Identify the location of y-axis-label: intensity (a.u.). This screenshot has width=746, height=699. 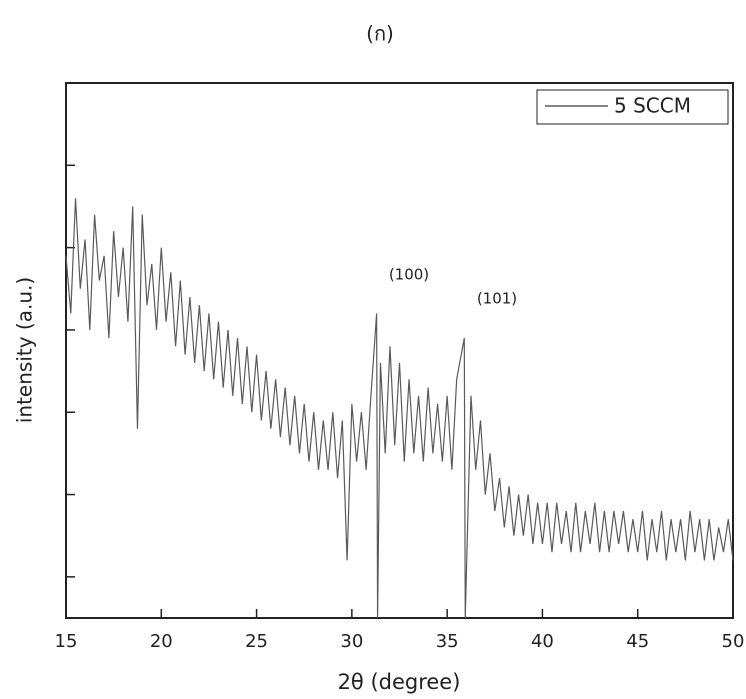
(25, 350).